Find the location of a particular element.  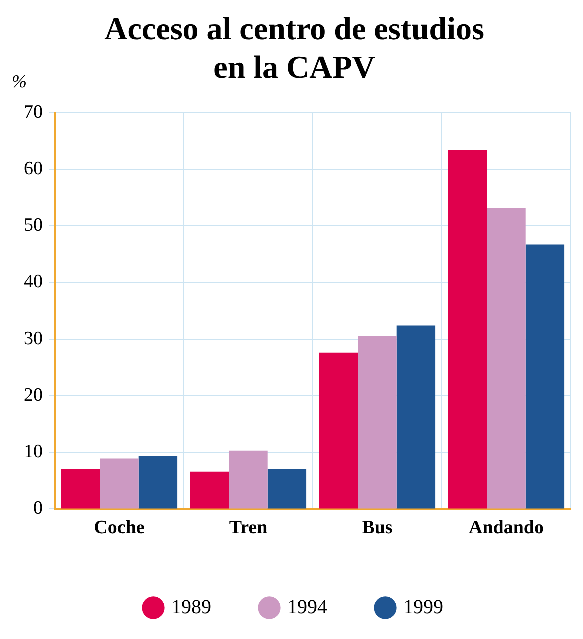

x-tick-label: Bus is located at coordinates (377, 528).